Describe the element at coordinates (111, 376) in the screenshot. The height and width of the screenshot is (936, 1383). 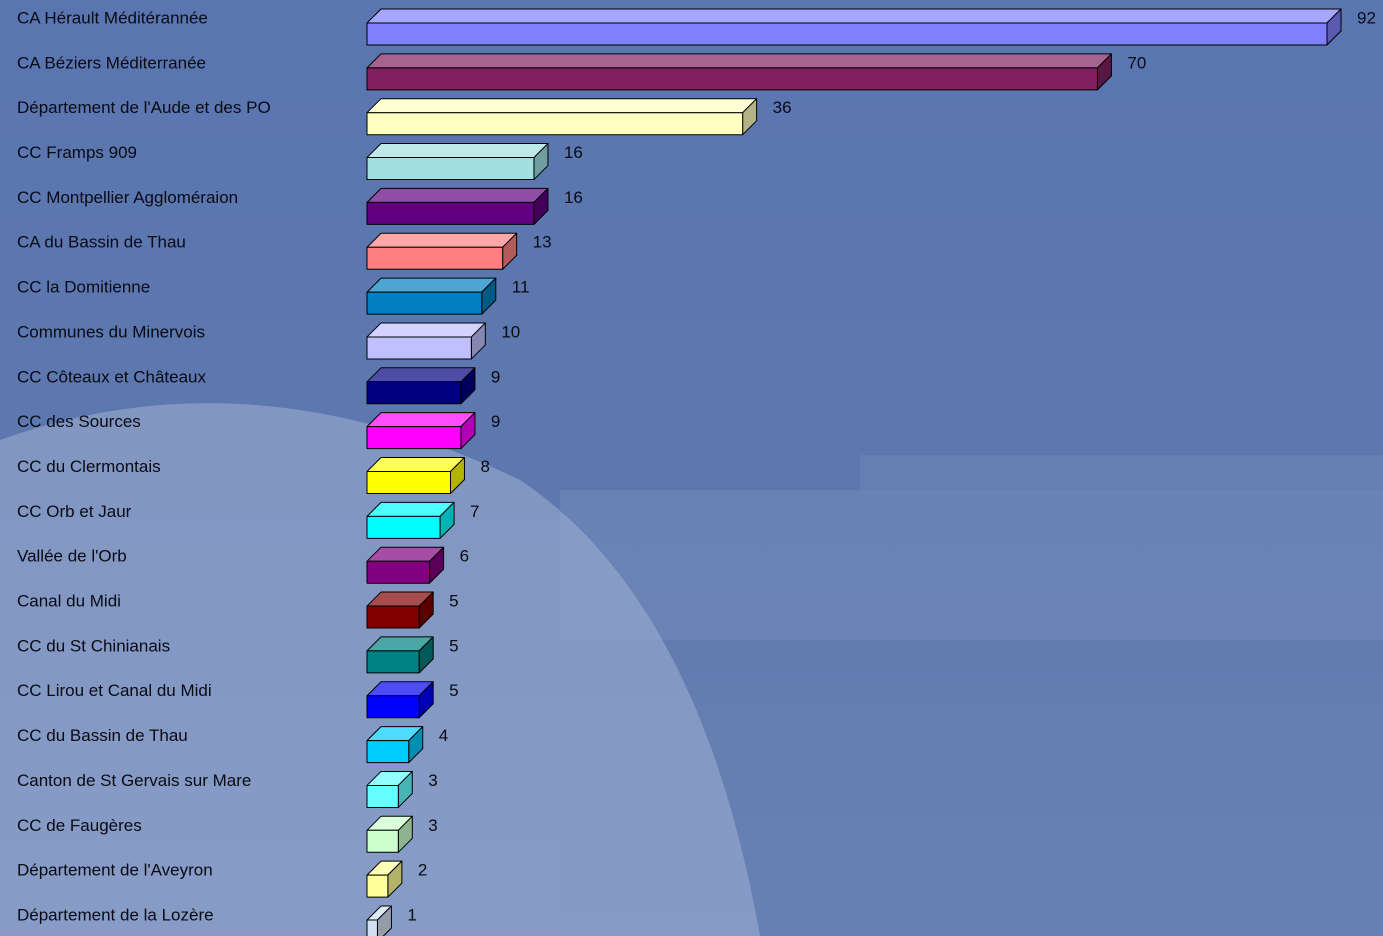
I see `category-label: CC Côteaux et Châteaux` at that location.